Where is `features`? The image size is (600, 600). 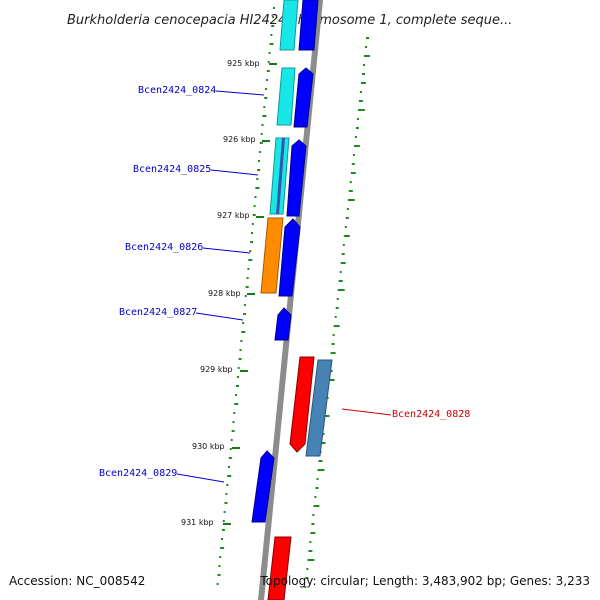
features is located at coordinates (292, 300).